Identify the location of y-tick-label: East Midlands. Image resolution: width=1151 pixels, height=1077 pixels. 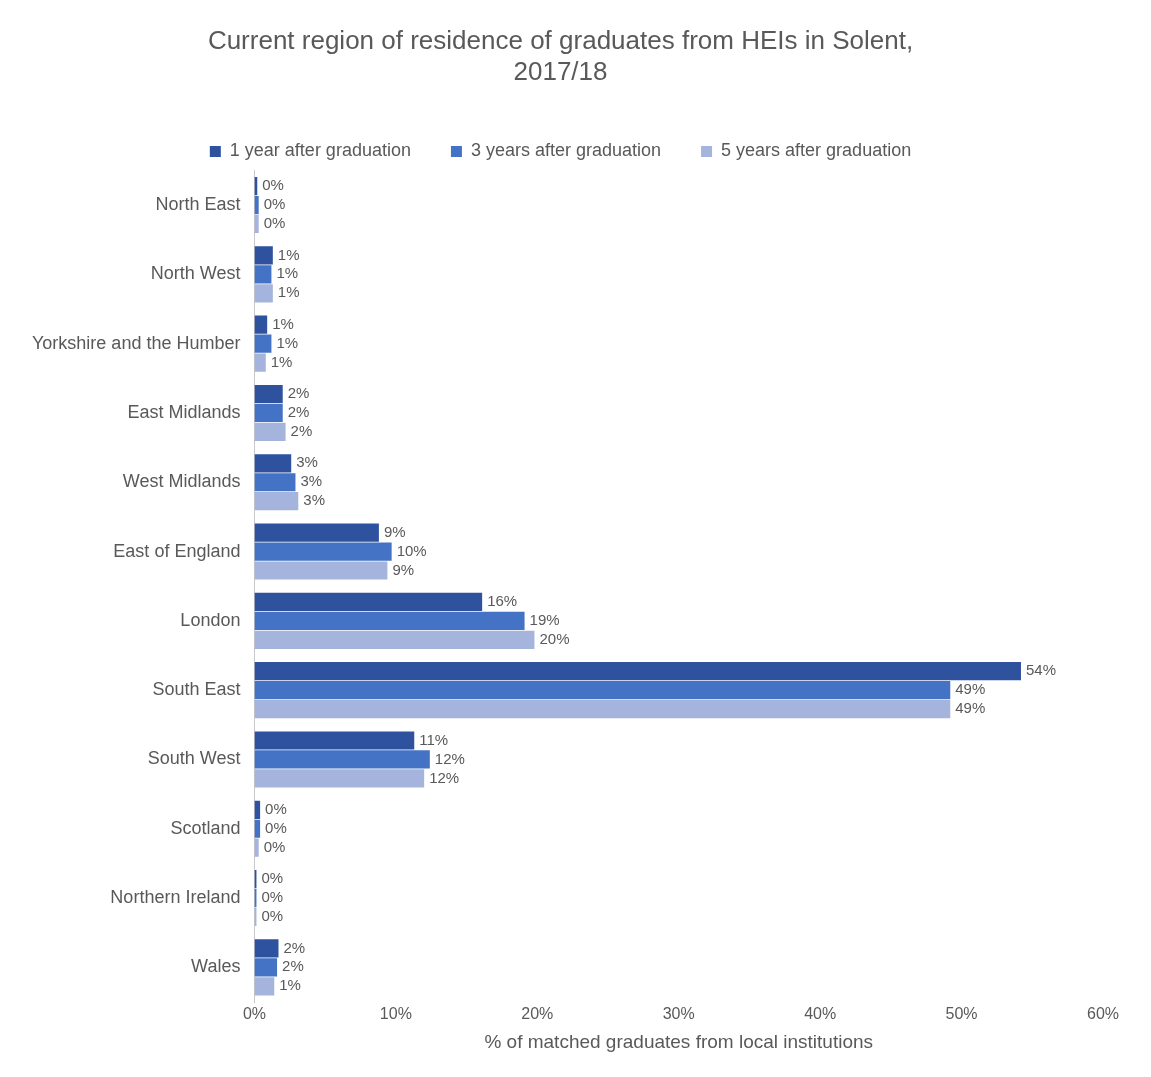
(184, 411).